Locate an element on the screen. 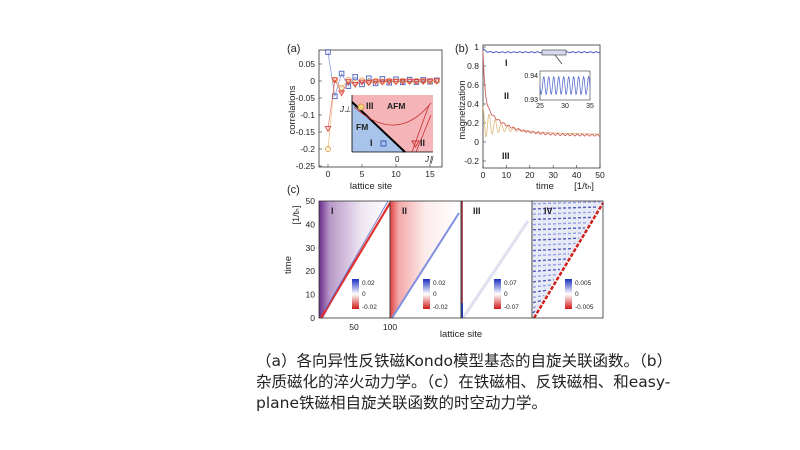  colorbar-tick: -0.005 is located at coordinates (584, 307).